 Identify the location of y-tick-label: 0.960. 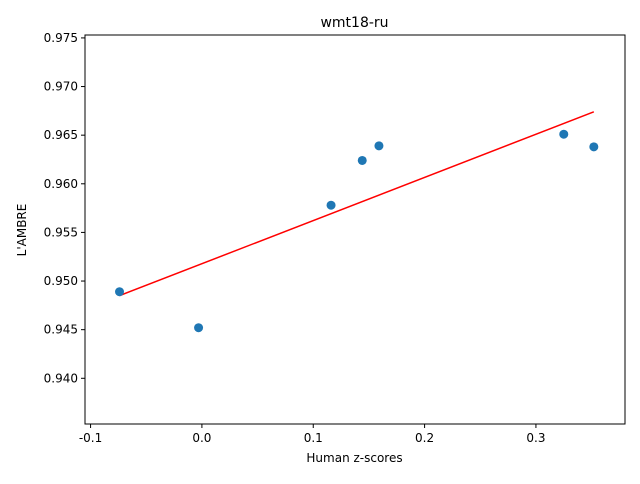
(61, 184).